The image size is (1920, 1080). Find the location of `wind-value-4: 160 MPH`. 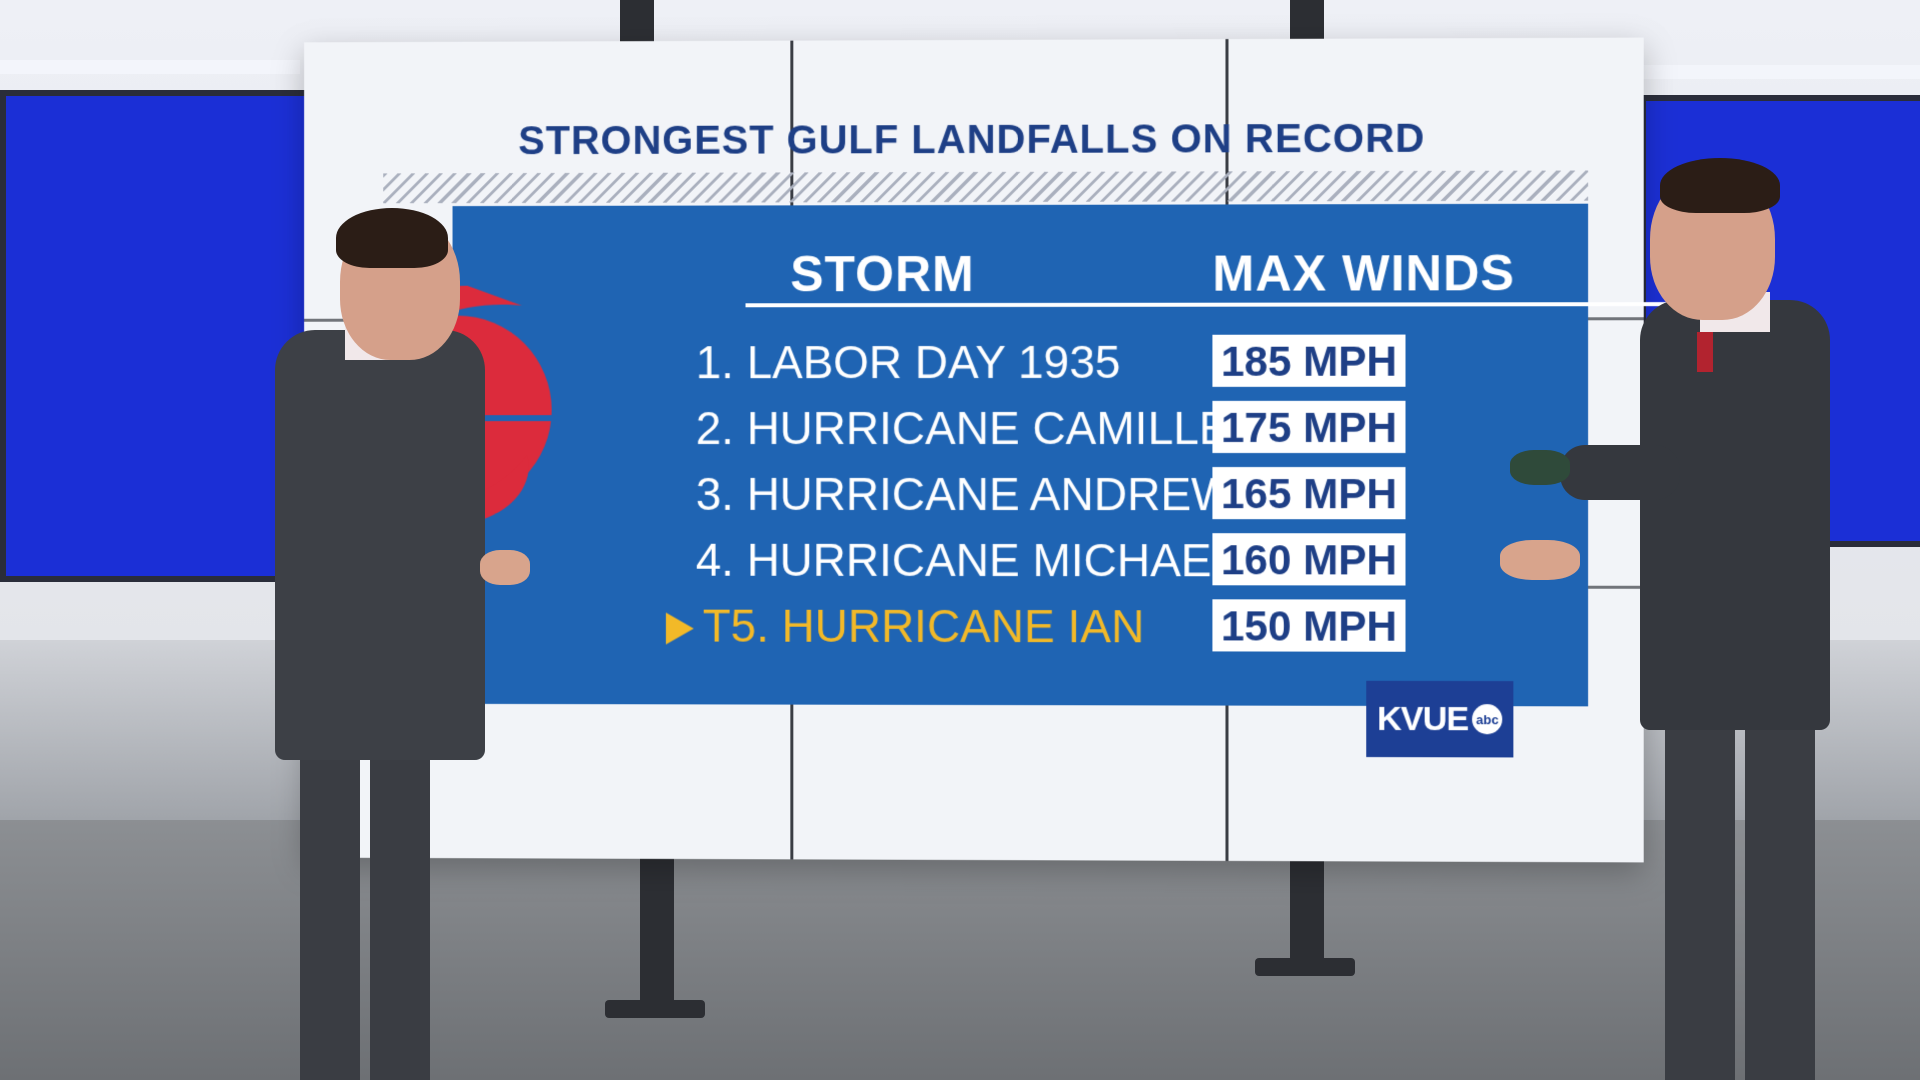

wind-value-4: 160 MPH is located at coordinates (1309, 559).